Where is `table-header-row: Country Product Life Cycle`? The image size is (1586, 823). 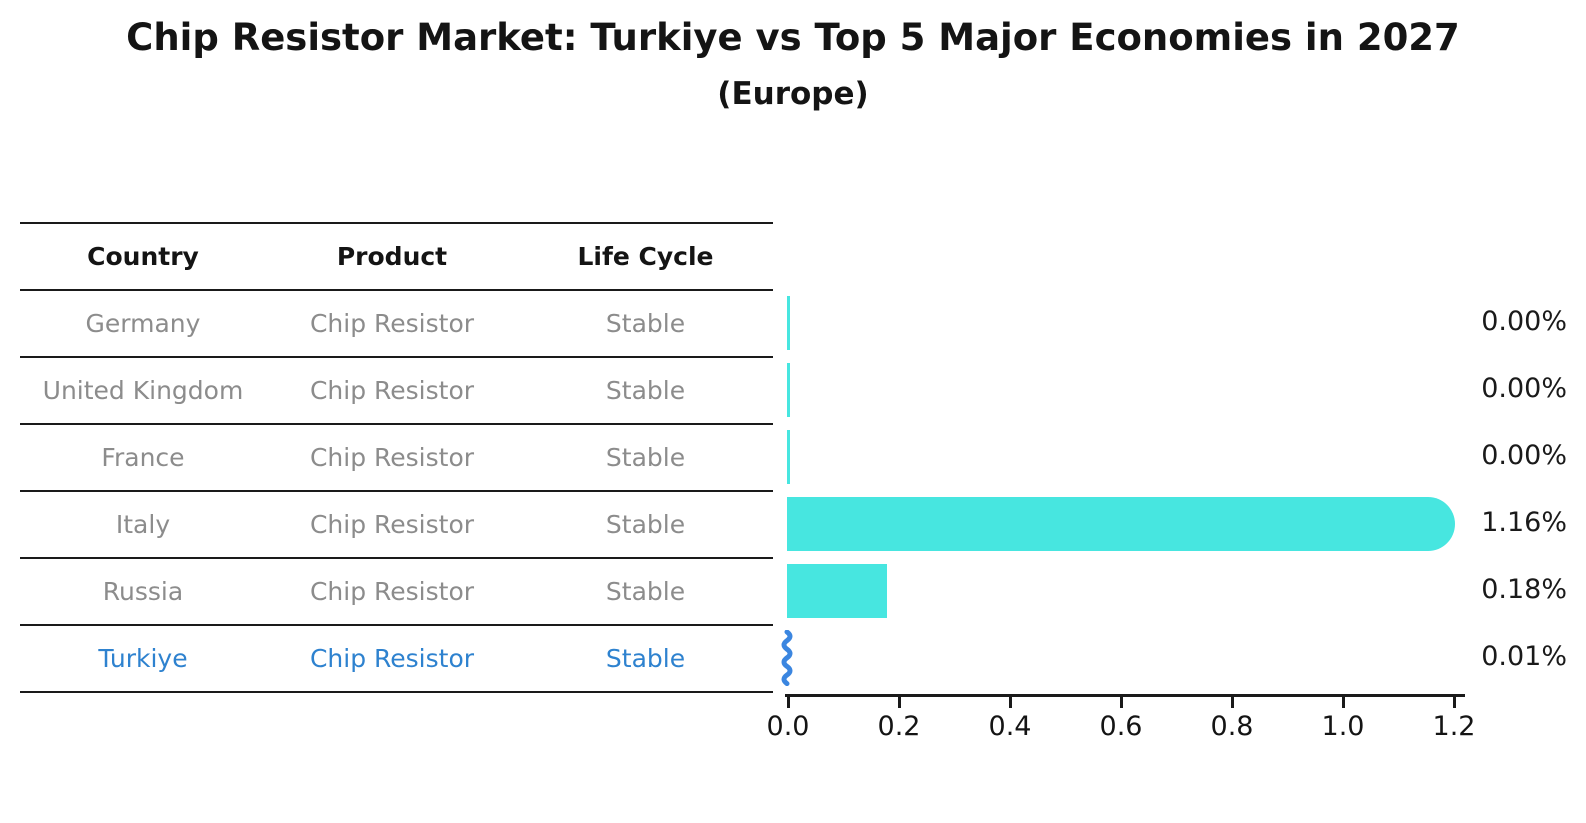
table-header-row: Country Product Life Cycle is located at coordinates (396, 257).